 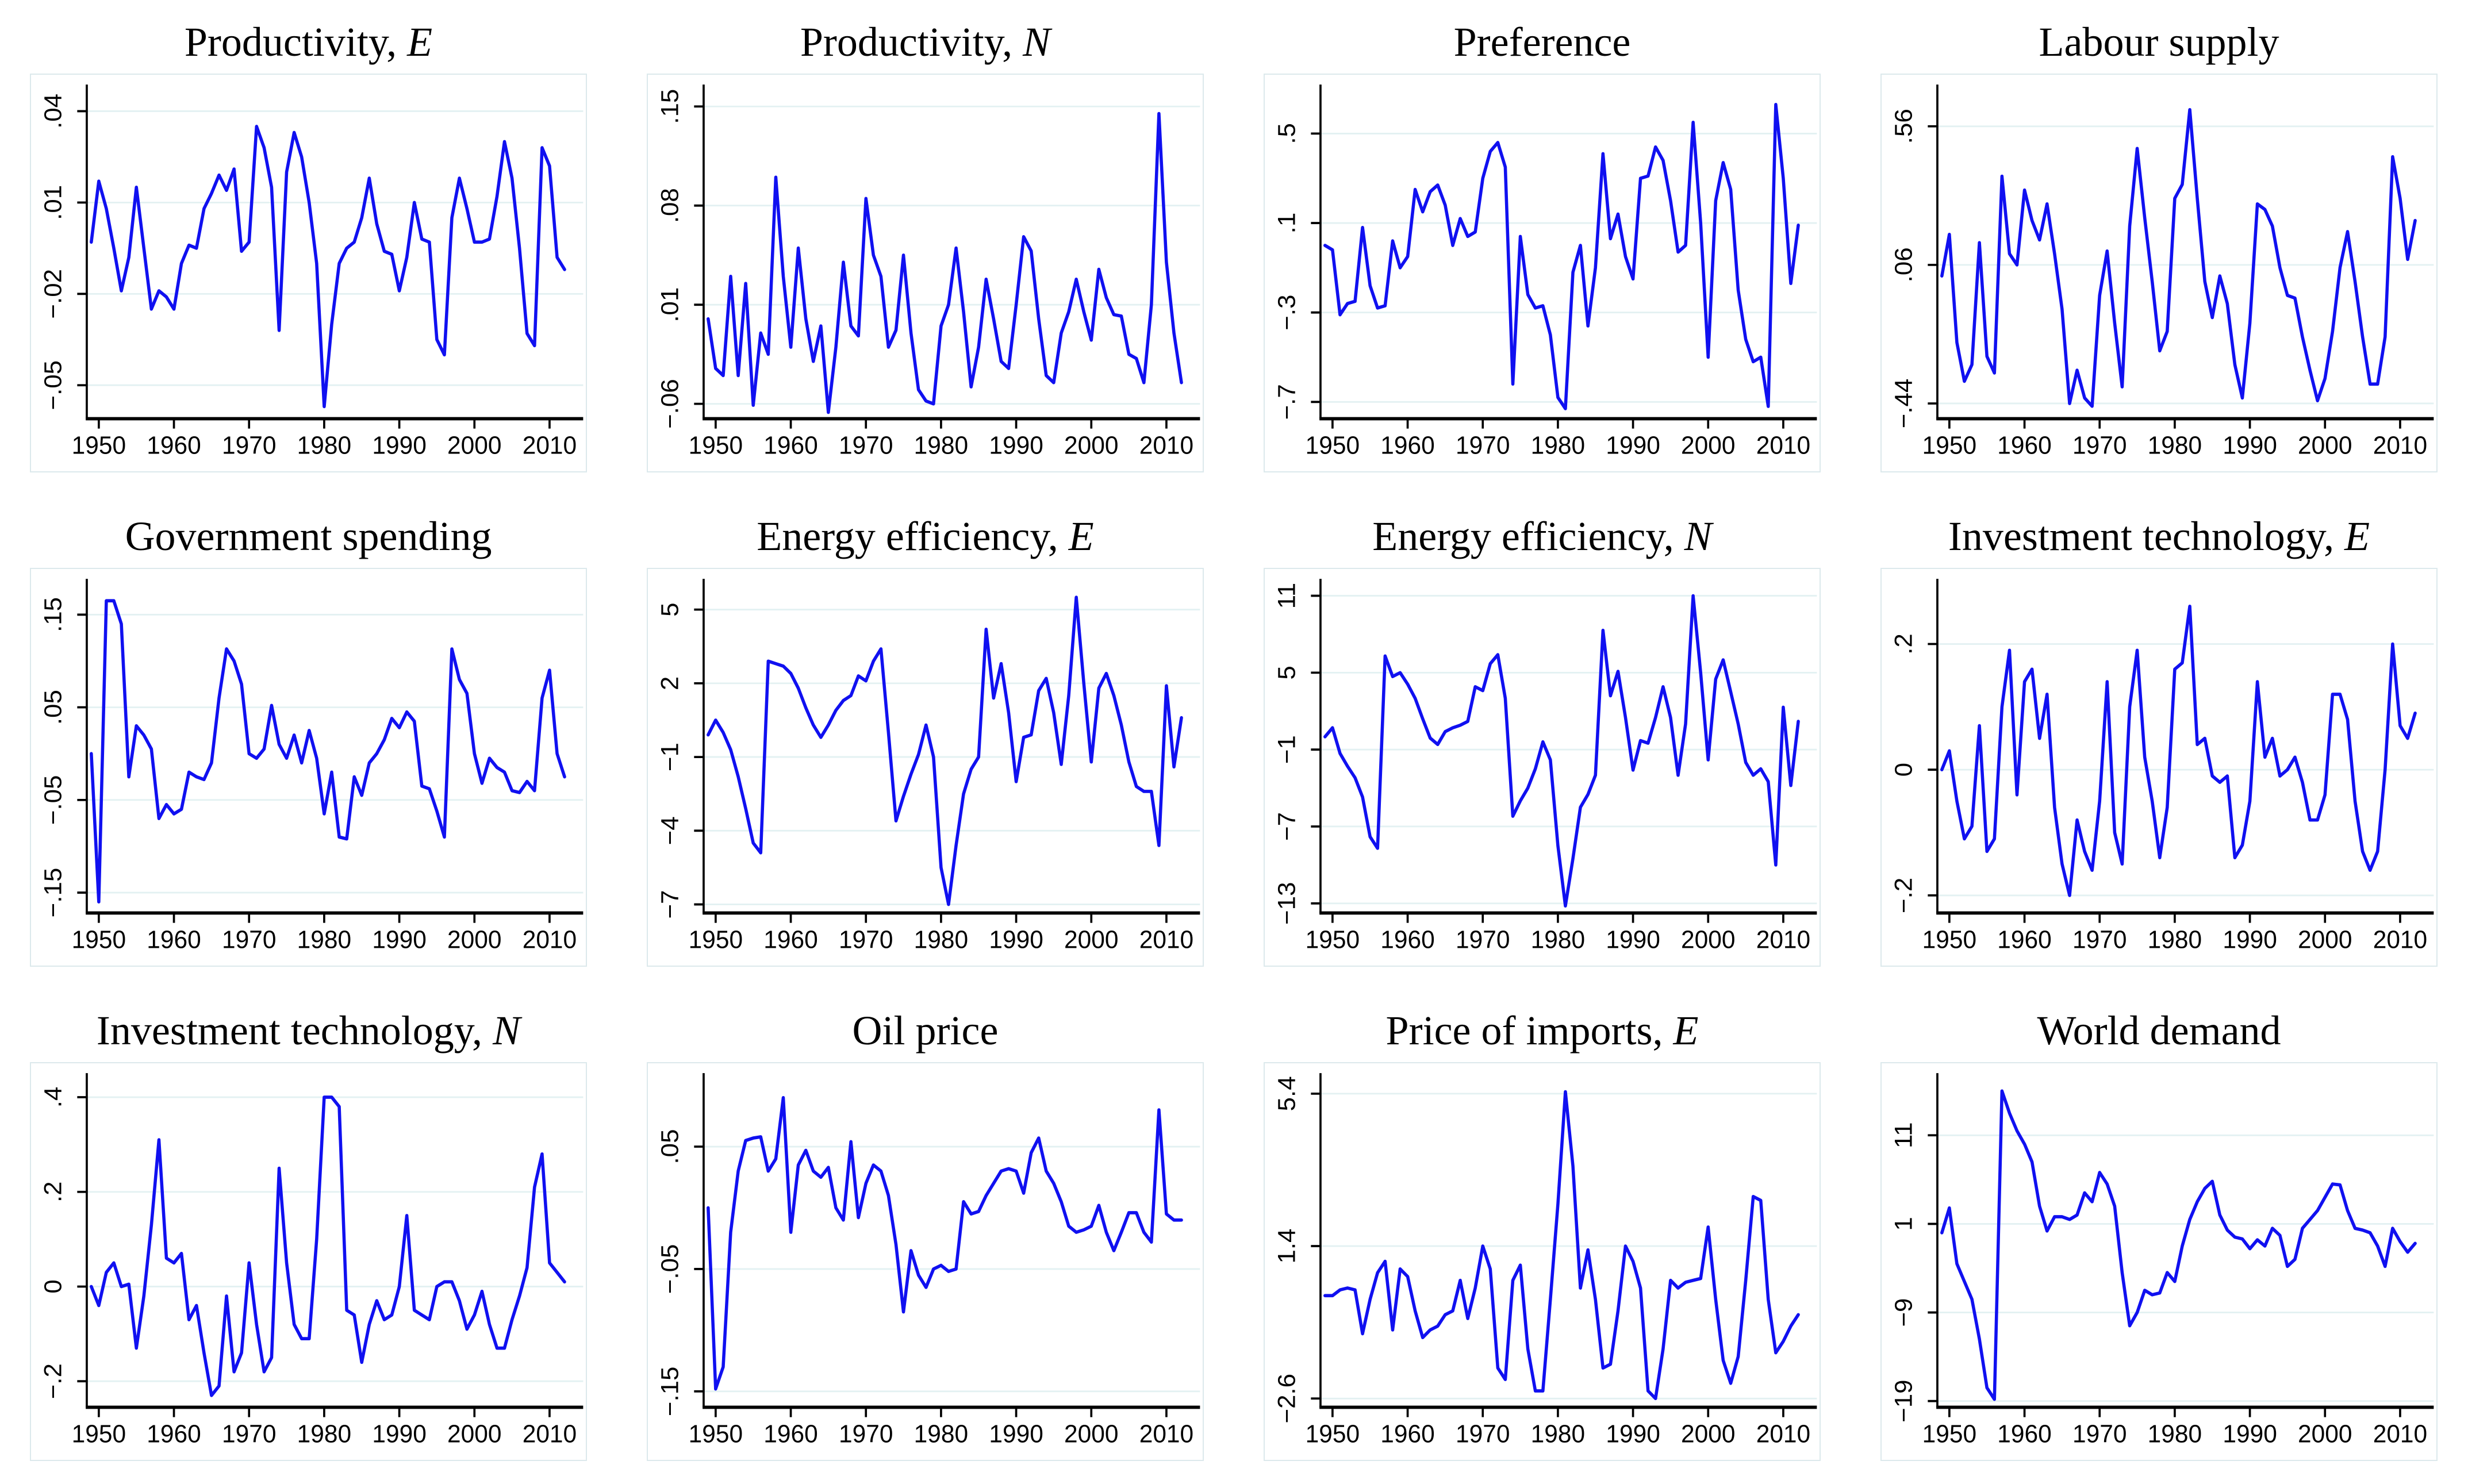 I want to click on chart-title-price-of-imports-e: Price of imports, E, so click(x=1542, y=1030).